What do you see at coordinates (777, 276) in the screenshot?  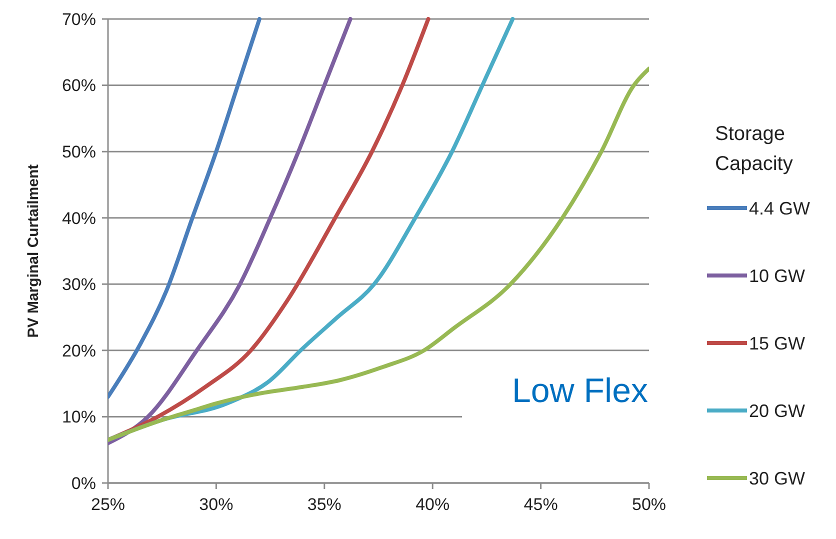 I see `legend-label: 10 GW` at bounding box center [777, 276].